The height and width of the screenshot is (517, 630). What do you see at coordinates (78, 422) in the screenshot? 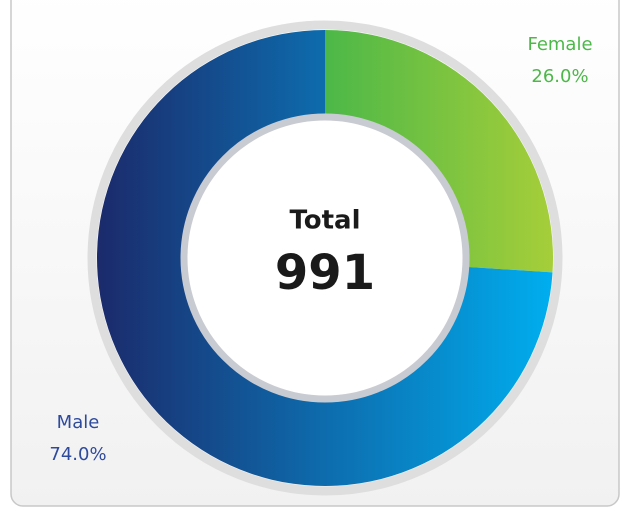
I see `slice-name: Male` at bounding box center [78, 422].